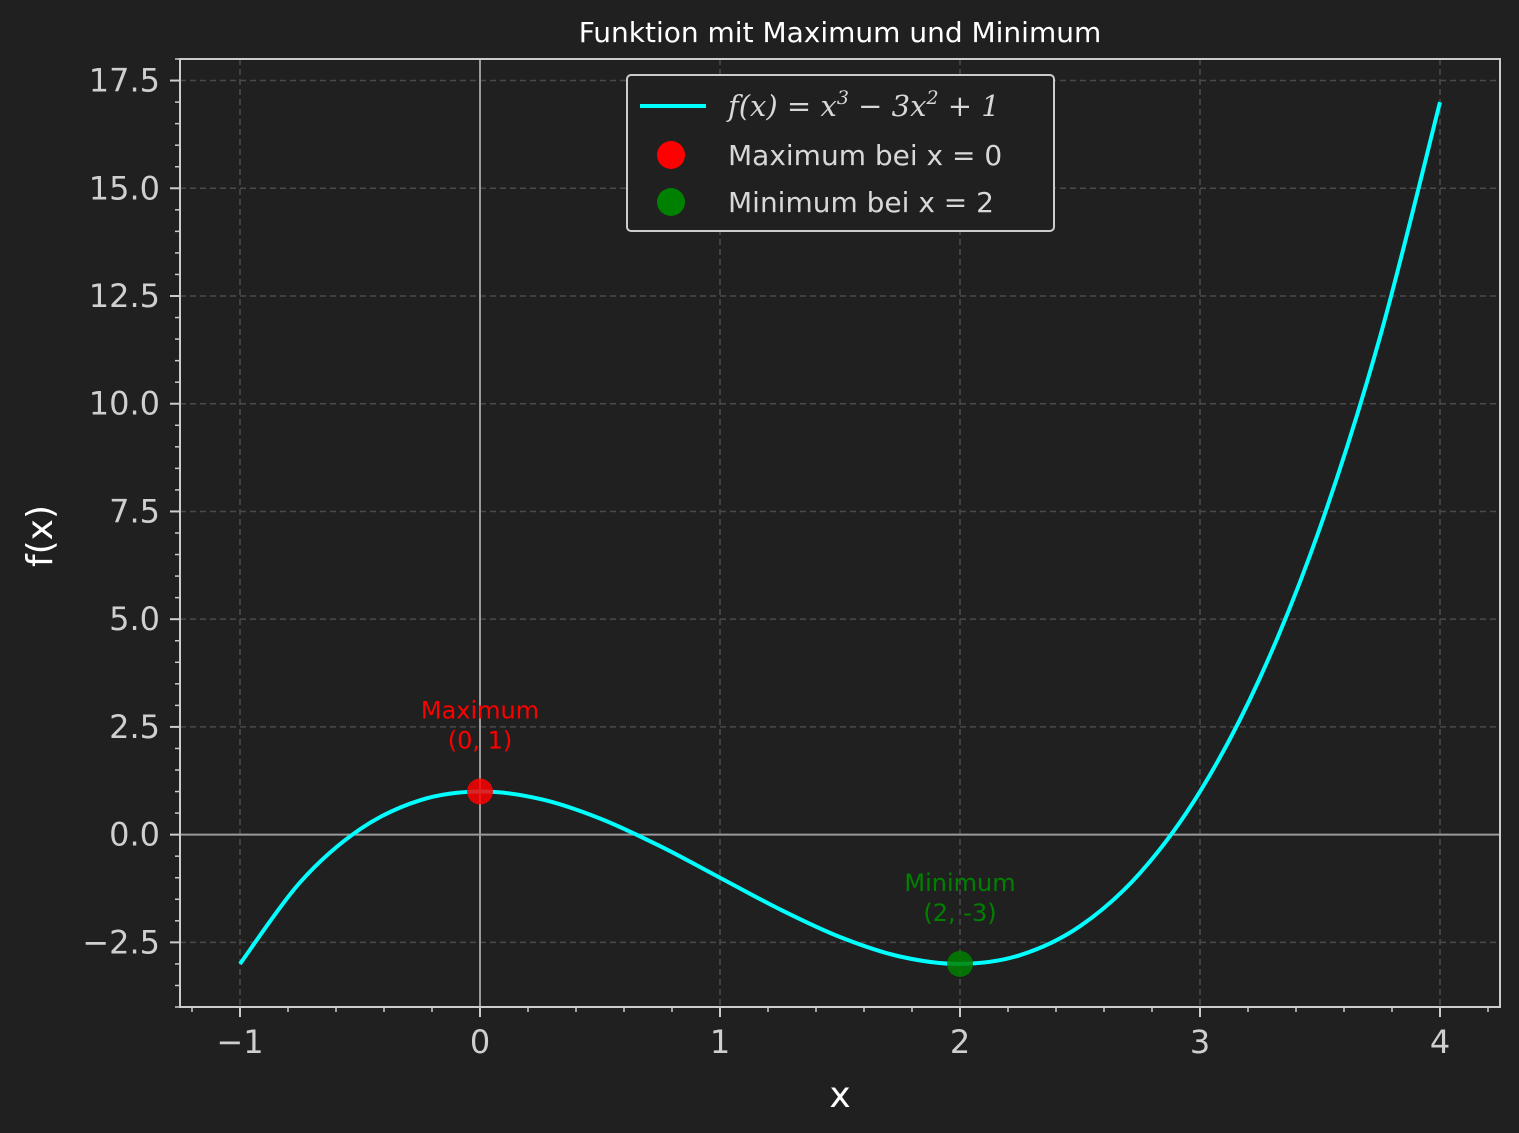  I want to click on y-tick-label: 10.0, so click(124, 404).